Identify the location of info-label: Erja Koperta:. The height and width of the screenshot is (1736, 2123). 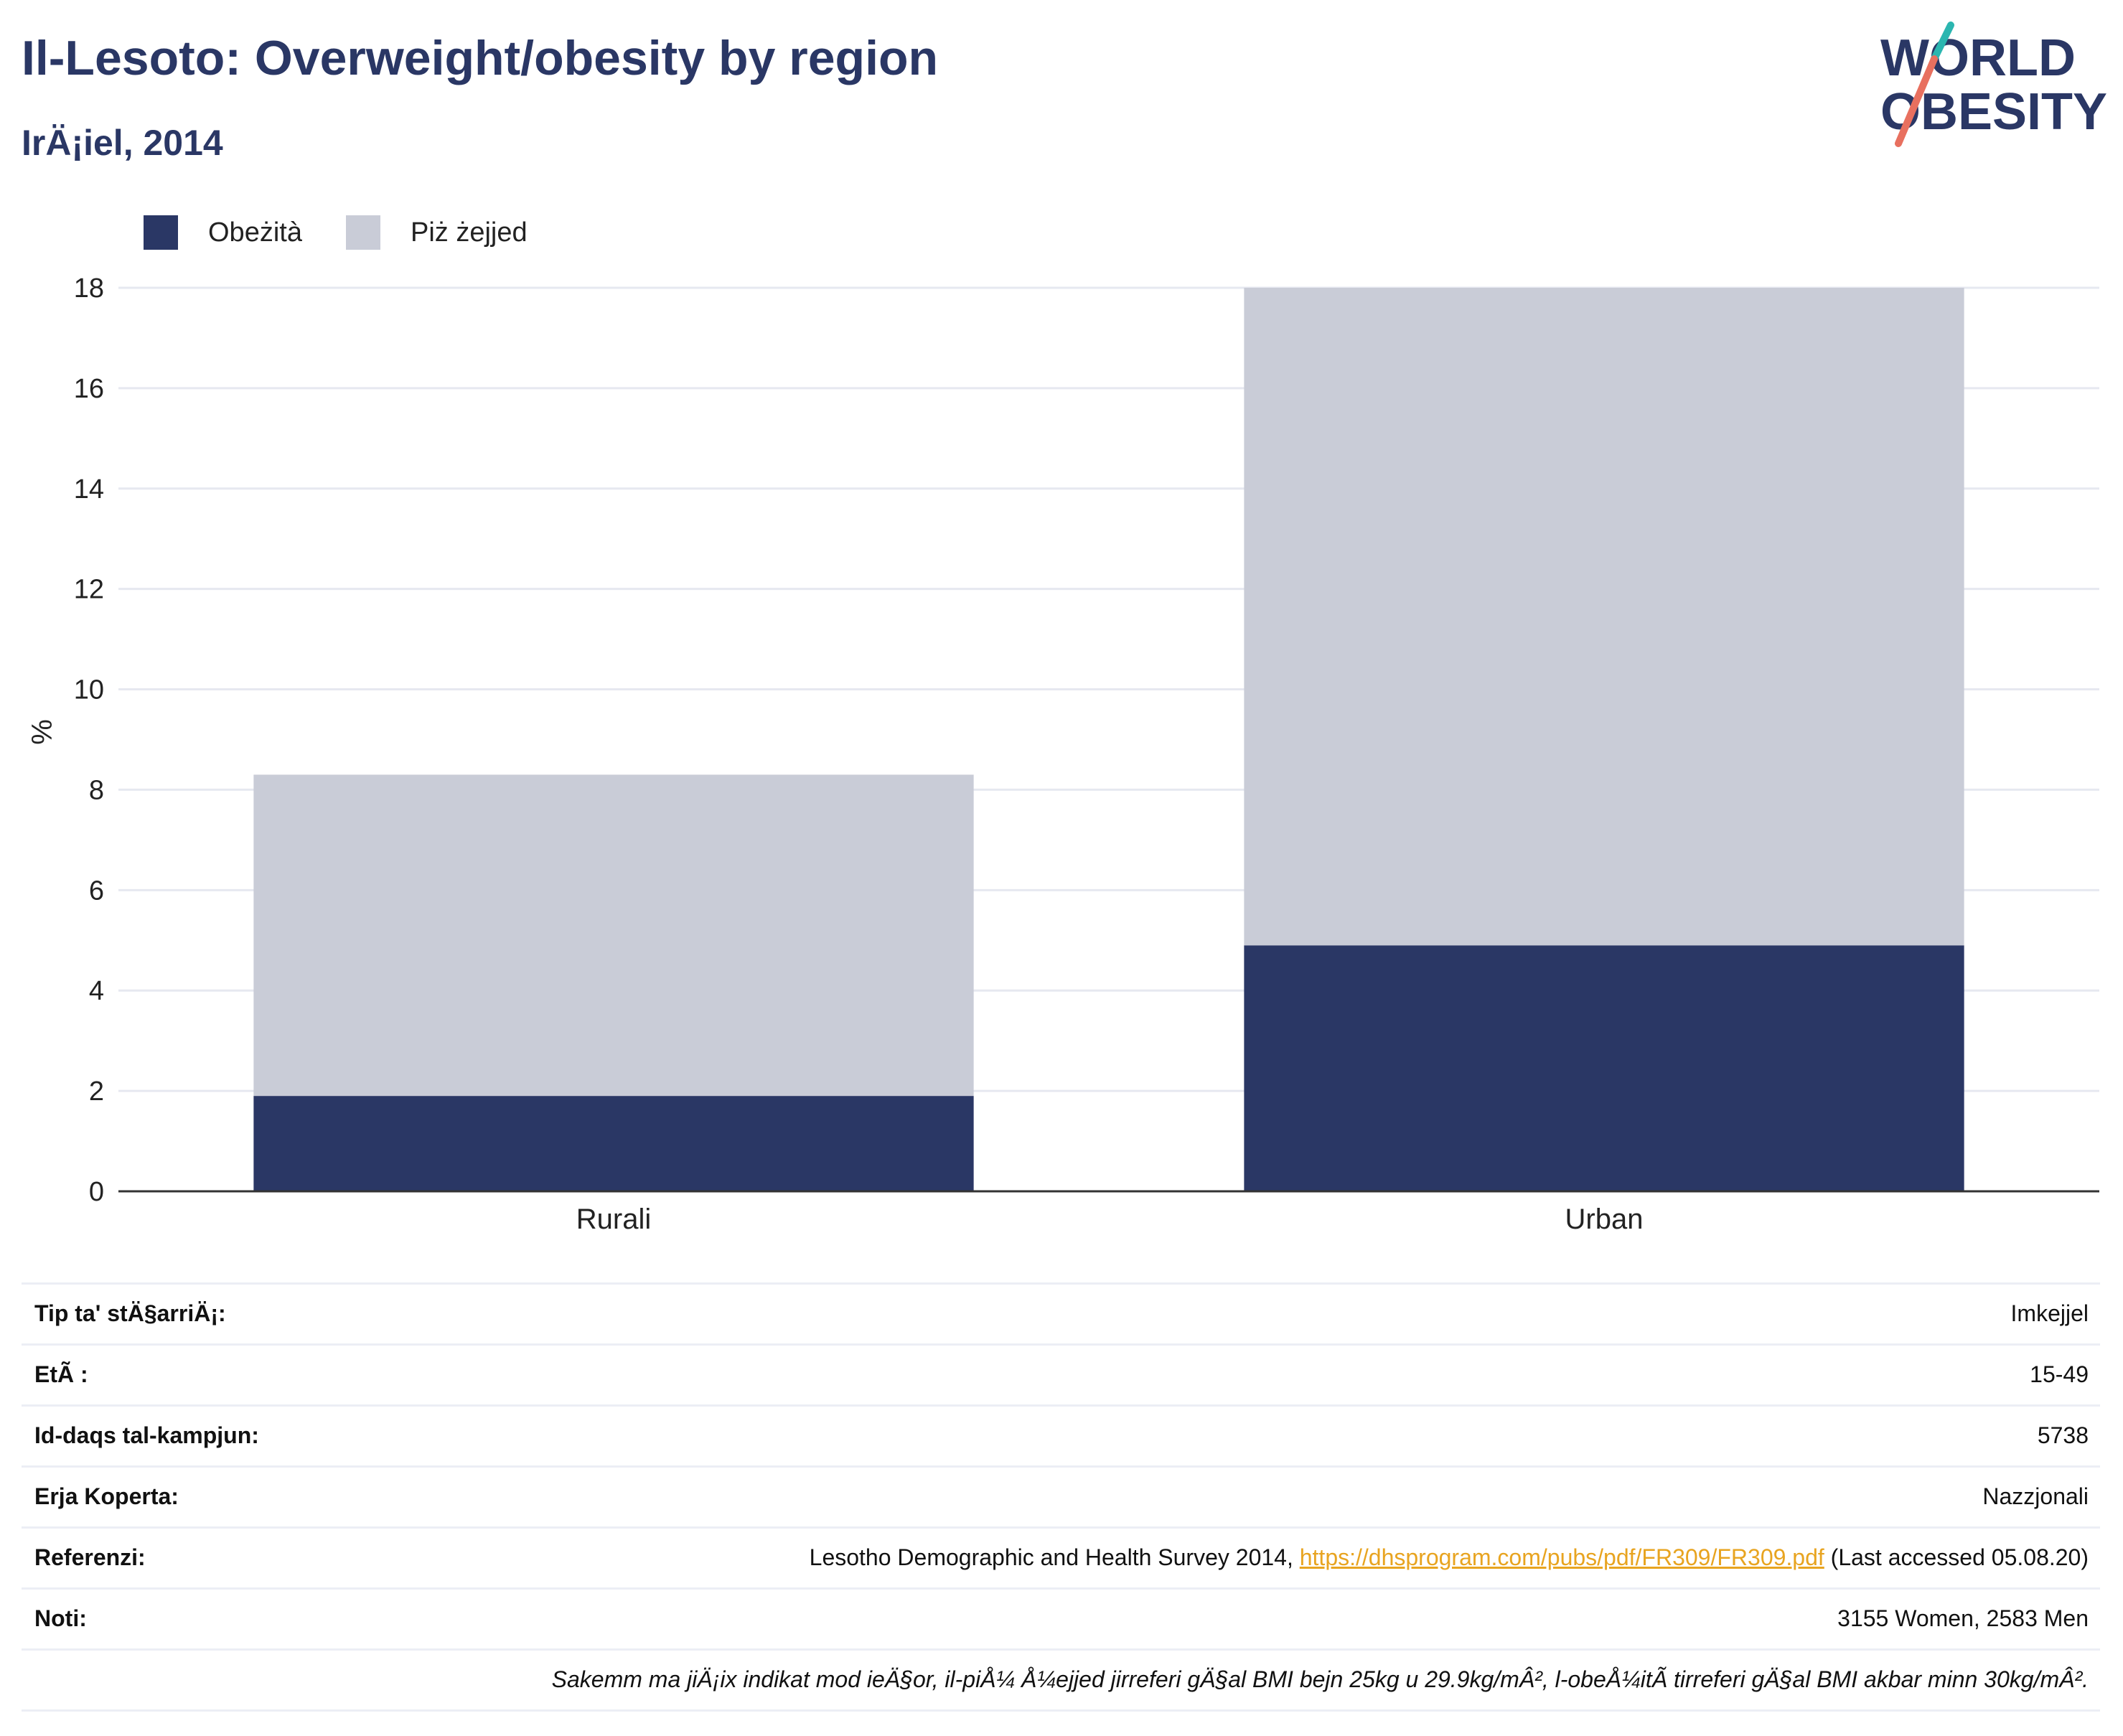
(106, 1496).